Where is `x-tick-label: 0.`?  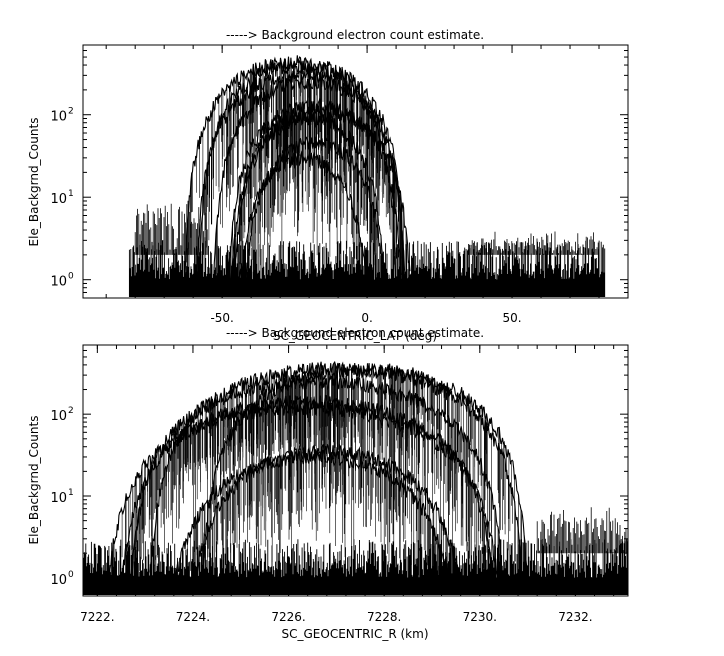 x-tick-label: 0. is located at coordinates (366, 318).